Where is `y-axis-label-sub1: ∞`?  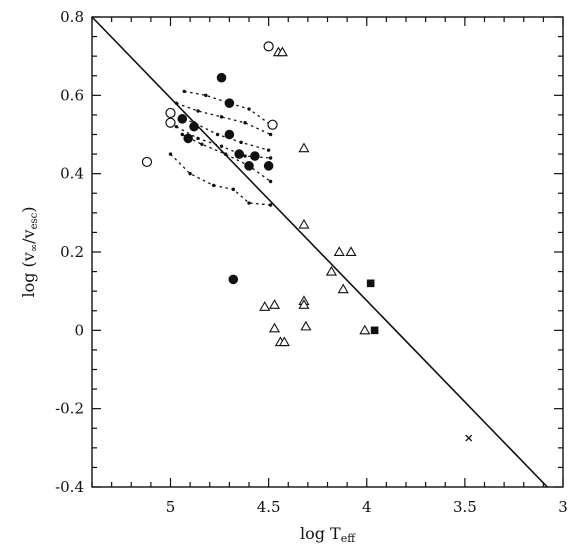 y-axis-label-sub1: ∞ is located at coordinates (34, 248).